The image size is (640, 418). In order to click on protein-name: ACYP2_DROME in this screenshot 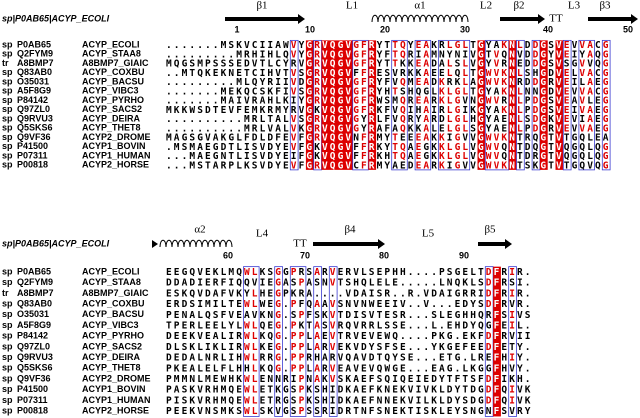, I will do `click(116, 137)`.